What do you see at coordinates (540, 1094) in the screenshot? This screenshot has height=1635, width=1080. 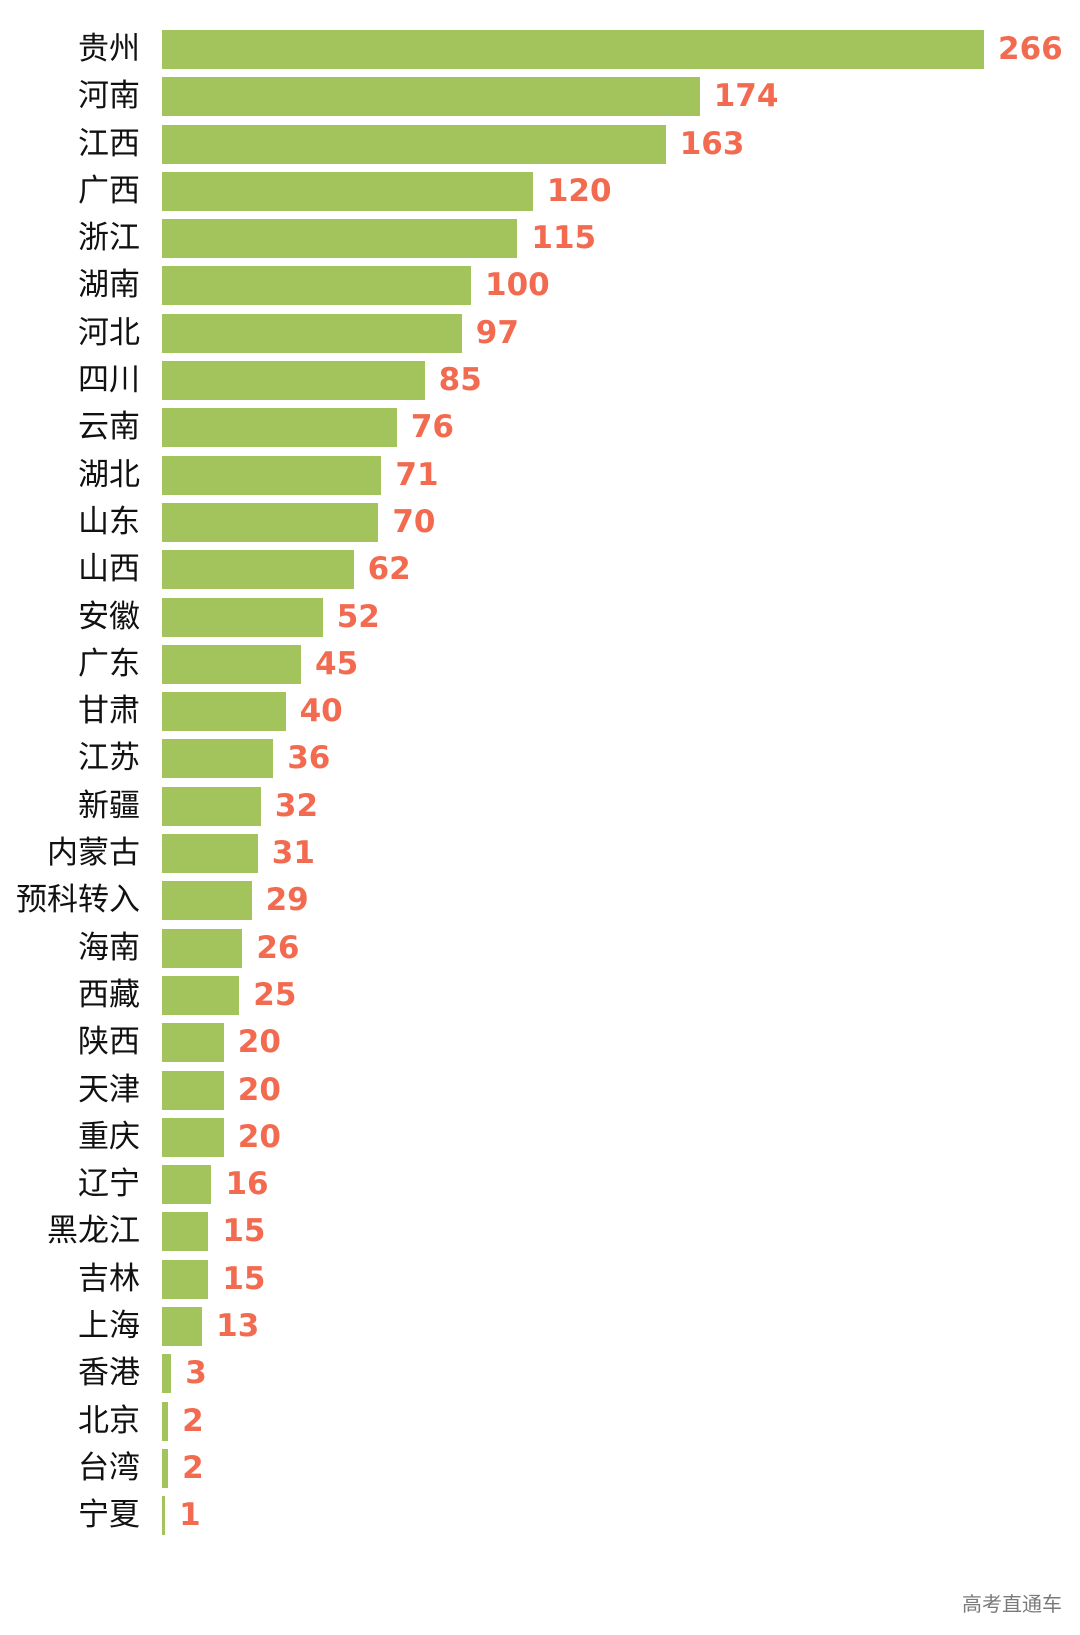 I see `bar-row: 天津 20` at bounding box center [540, 1094].